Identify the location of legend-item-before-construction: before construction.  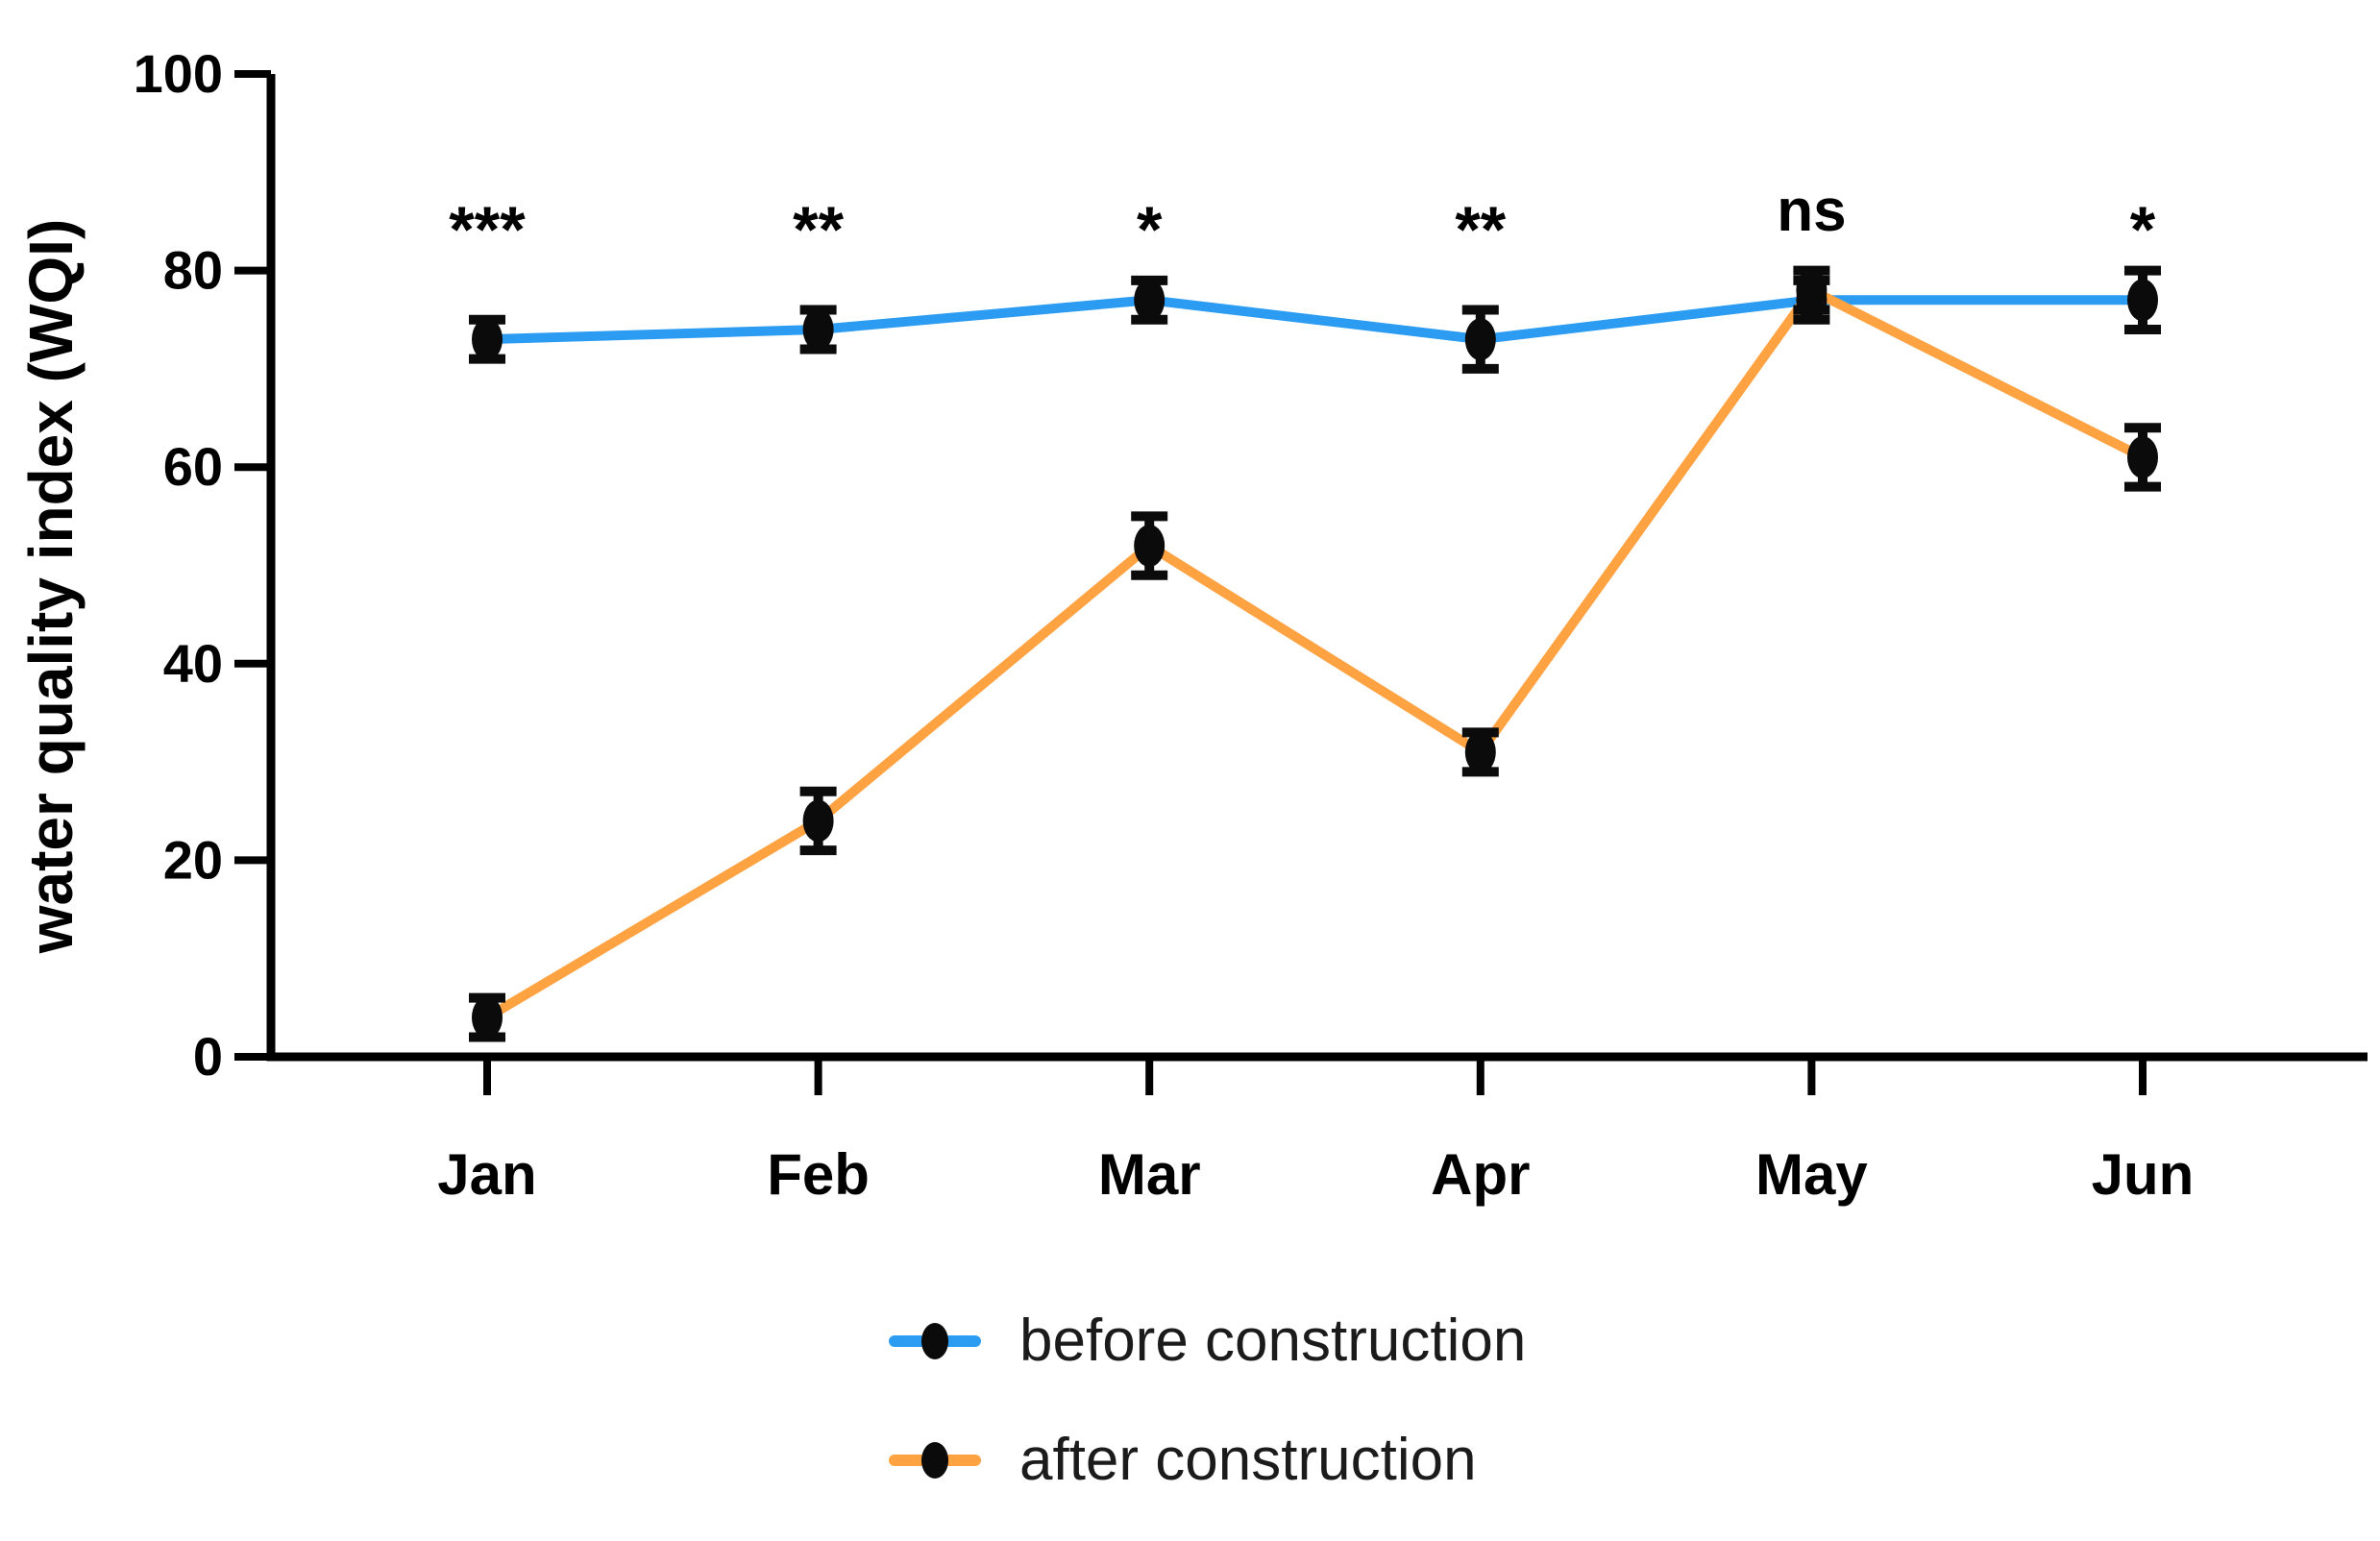
(1208, 1341).